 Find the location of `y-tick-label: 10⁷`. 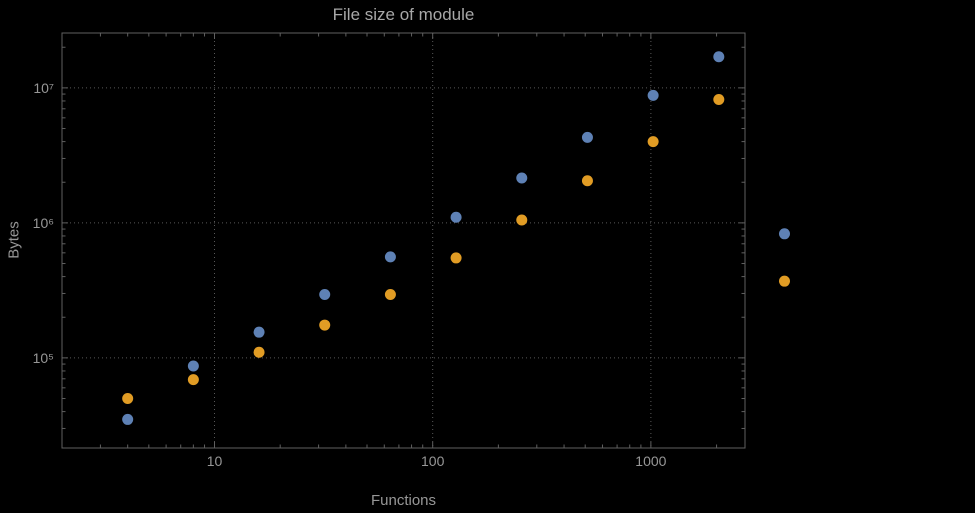

y-tick-label: 10⁷ is located at coordinates (43, 88).